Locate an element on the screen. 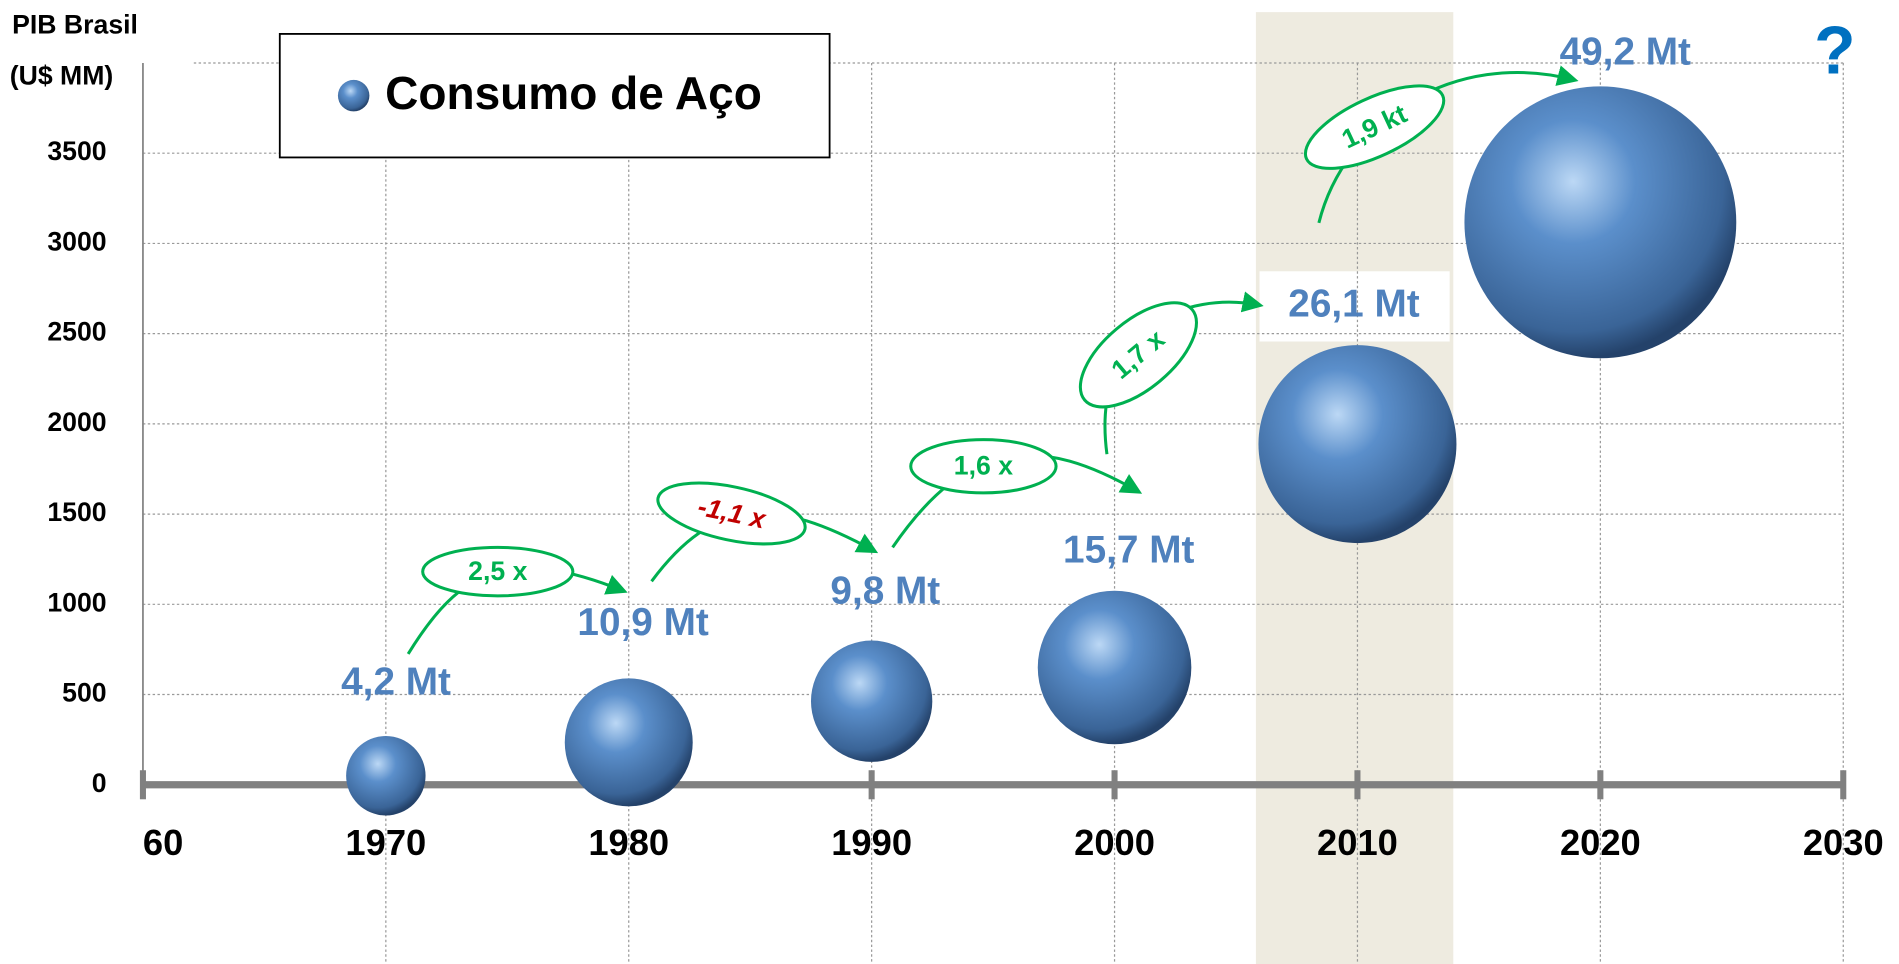  x-tick-label: 2000 is located at coordinates (1114, 842).